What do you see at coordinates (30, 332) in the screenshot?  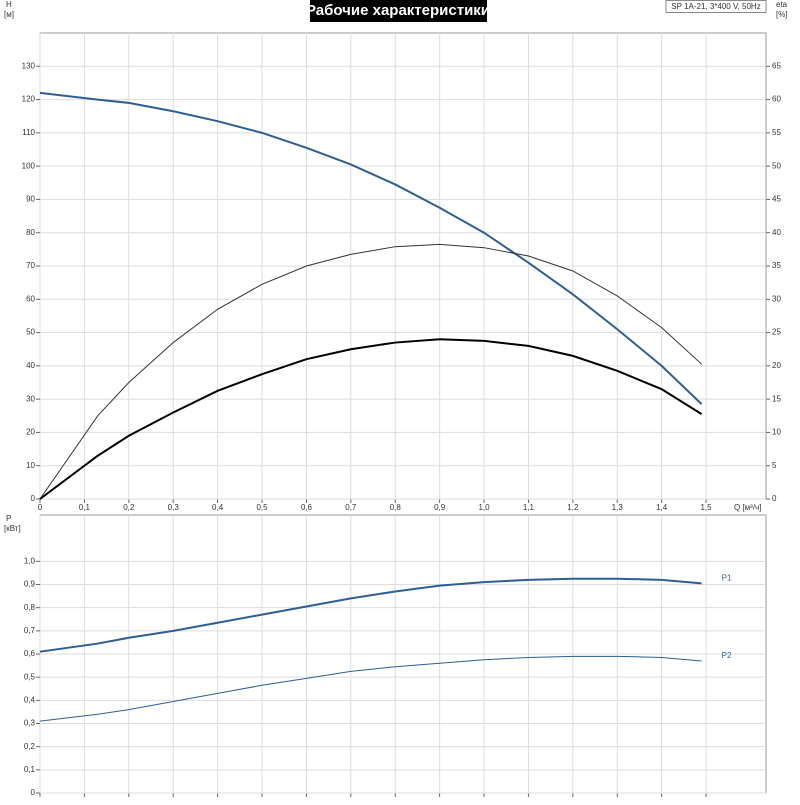 I see `y-tick-label: 50` at bounding box center [30, 332].